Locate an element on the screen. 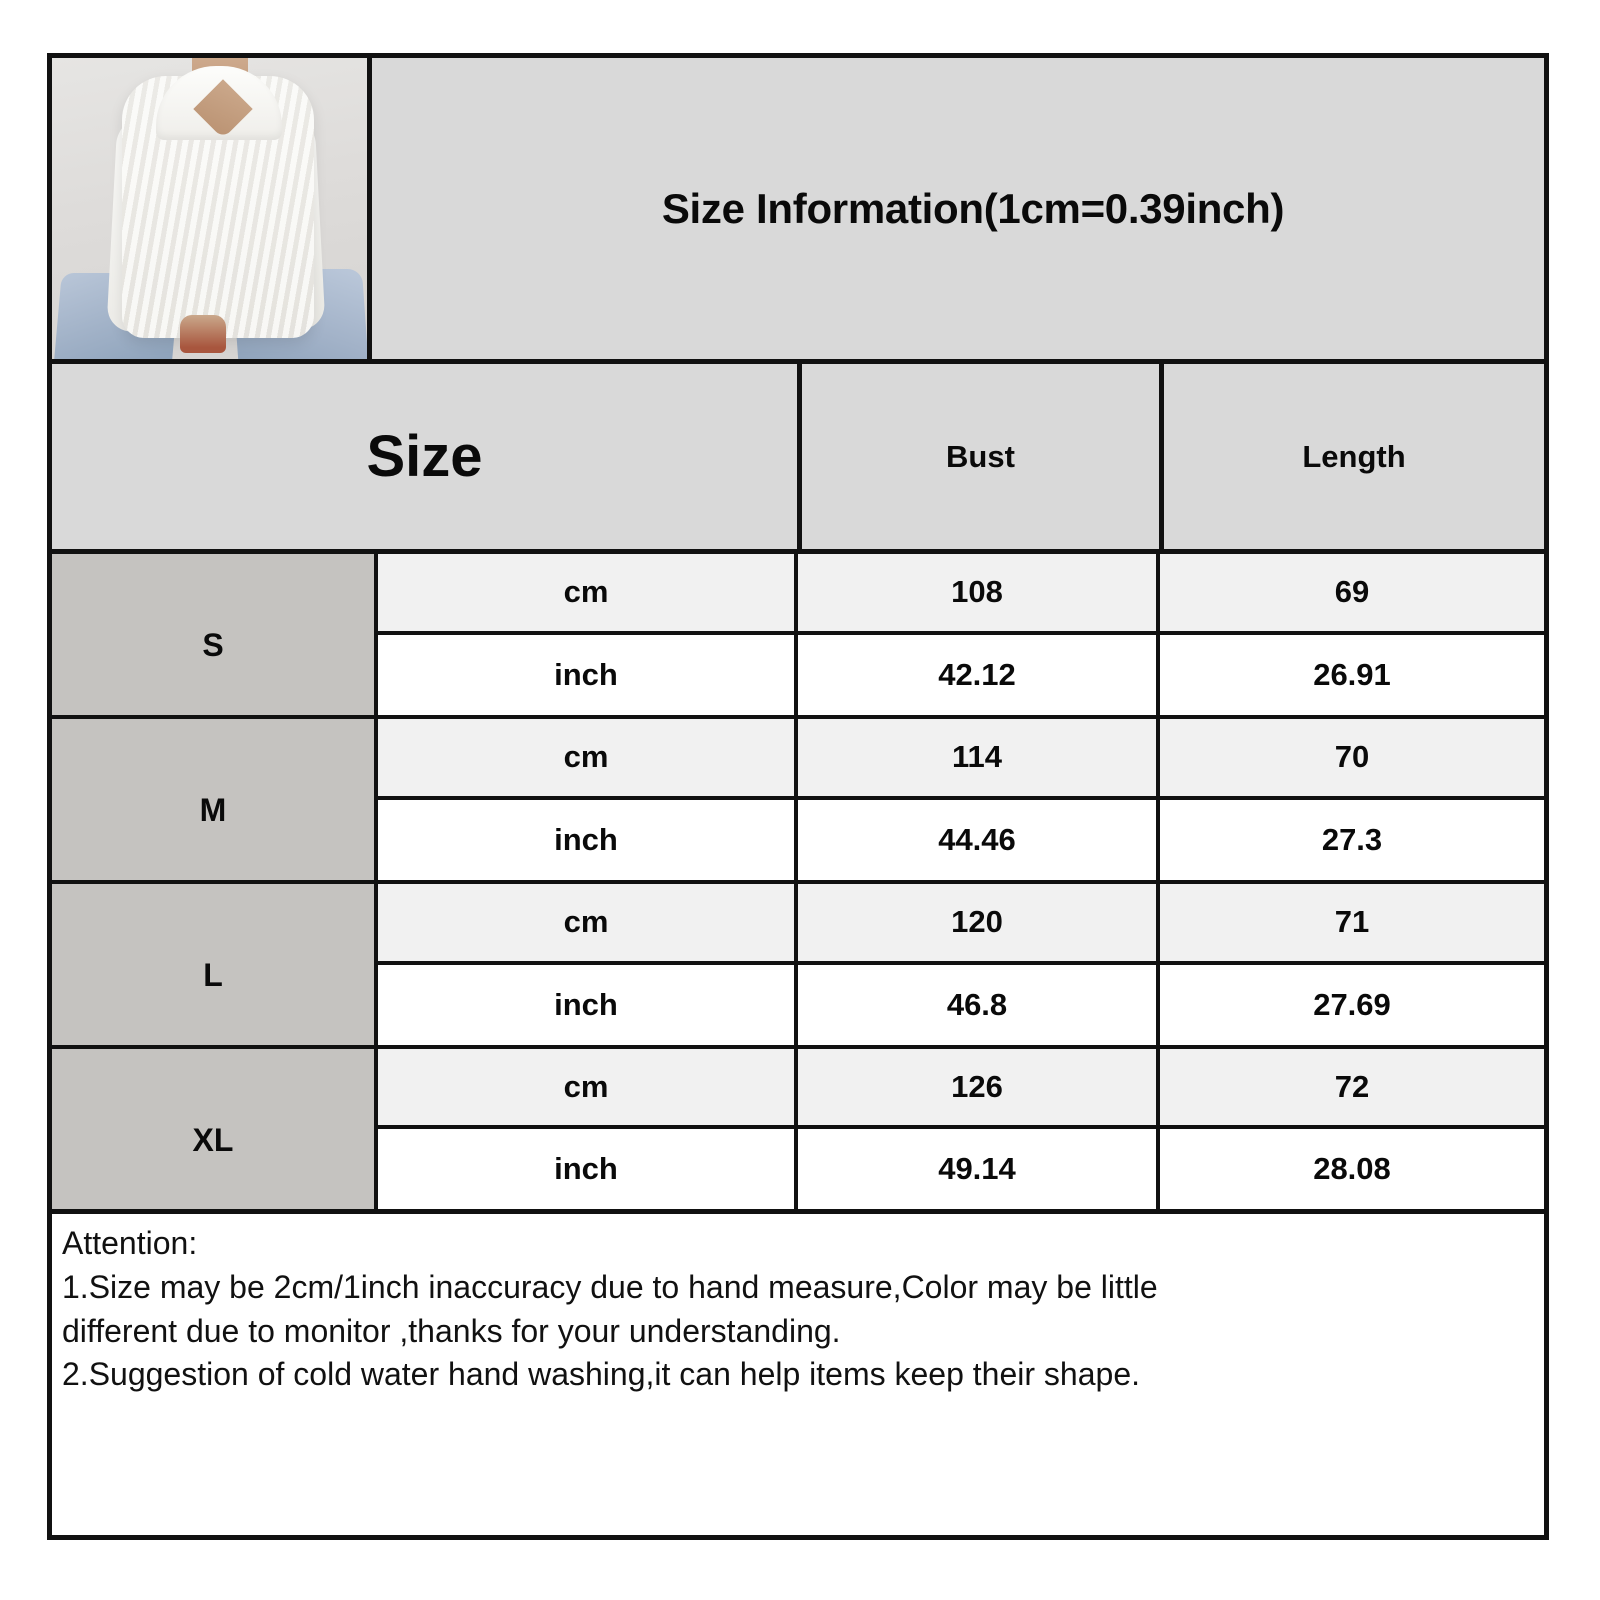  table-row: M cm 114 70 inch is located at coordinates (798, 801).